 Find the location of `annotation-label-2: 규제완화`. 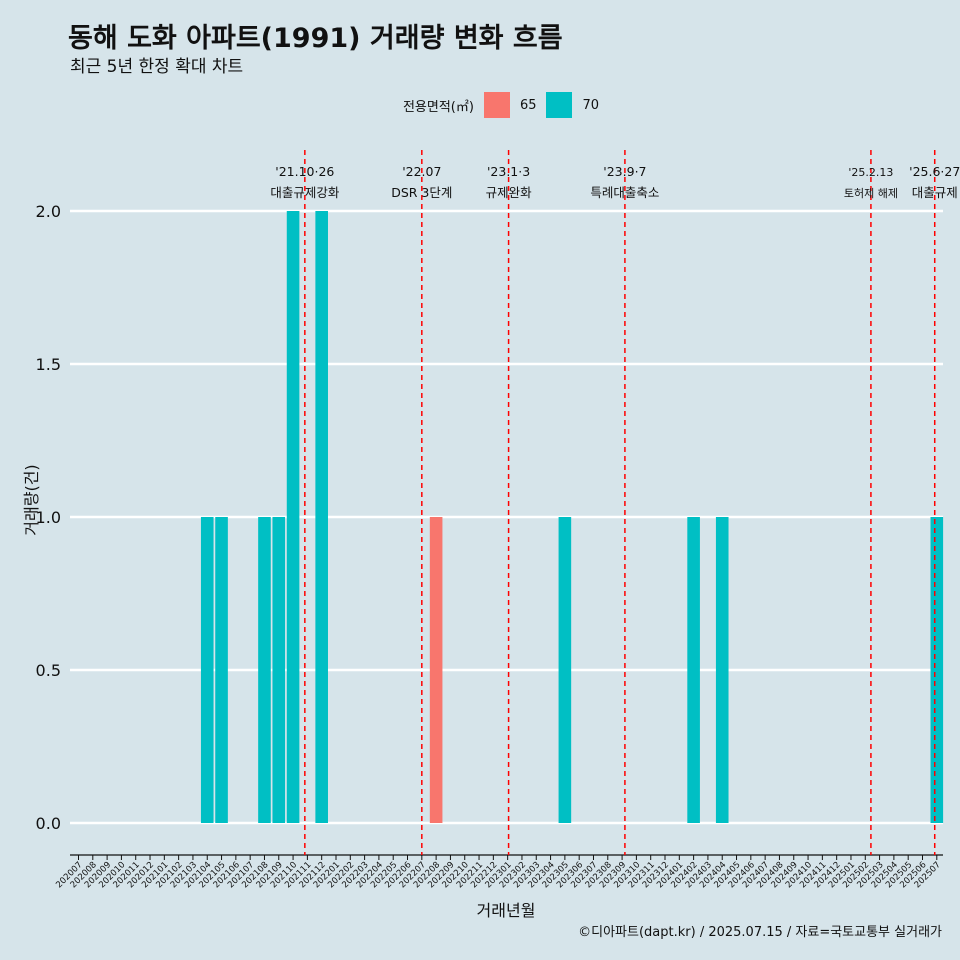

annotation-label-2: 규제완화 is located at coordinates (509, 192).